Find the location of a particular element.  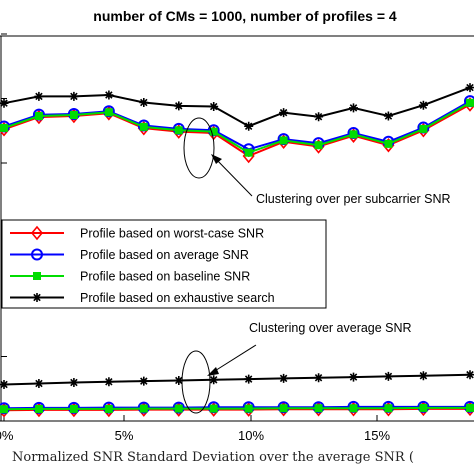

legend-item: Profile based on baseline SNR is located at coordinates (130, 277).